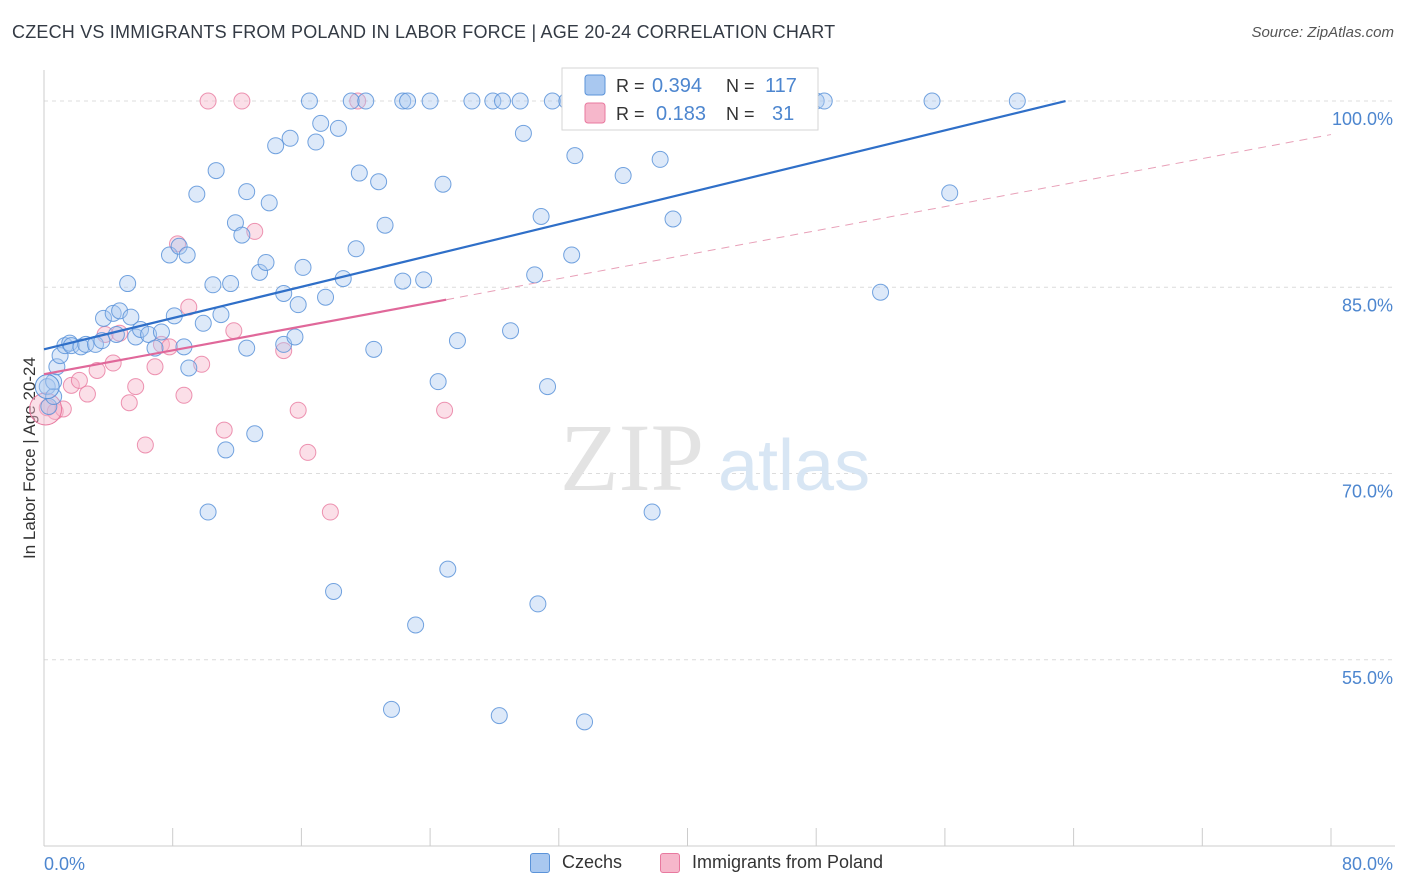  What do you see at coordinates (1362, 119) in the screenshot?
I see `y-tick-label: 100.0%` at bounding box center [1362, 119].